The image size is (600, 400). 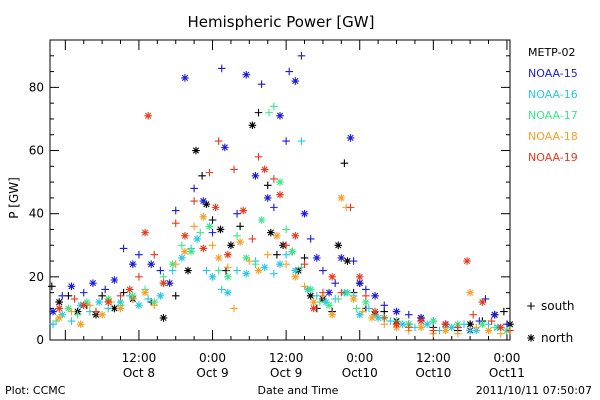 What do you see at coordinates (553, 157) in the screenshot?
I see `legend-entry: NOAA-19` at bounding box center [553, 157].